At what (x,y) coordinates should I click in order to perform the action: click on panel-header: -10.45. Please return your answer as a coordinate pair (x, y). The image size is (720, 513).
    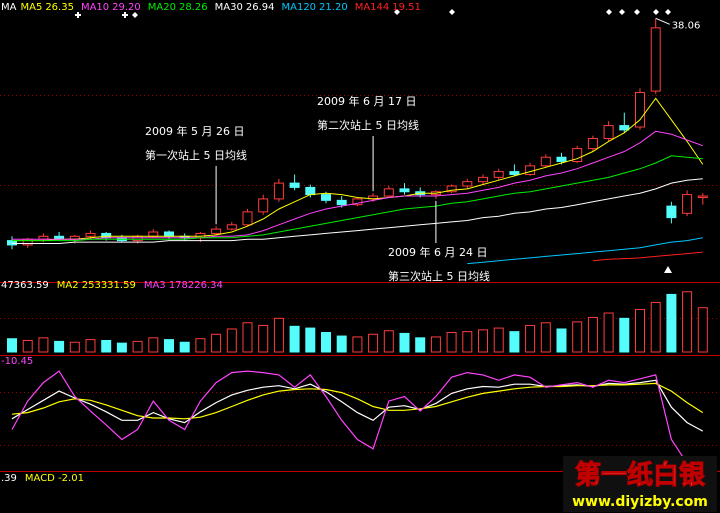
    Looking at the image, I should click on (17, 361).